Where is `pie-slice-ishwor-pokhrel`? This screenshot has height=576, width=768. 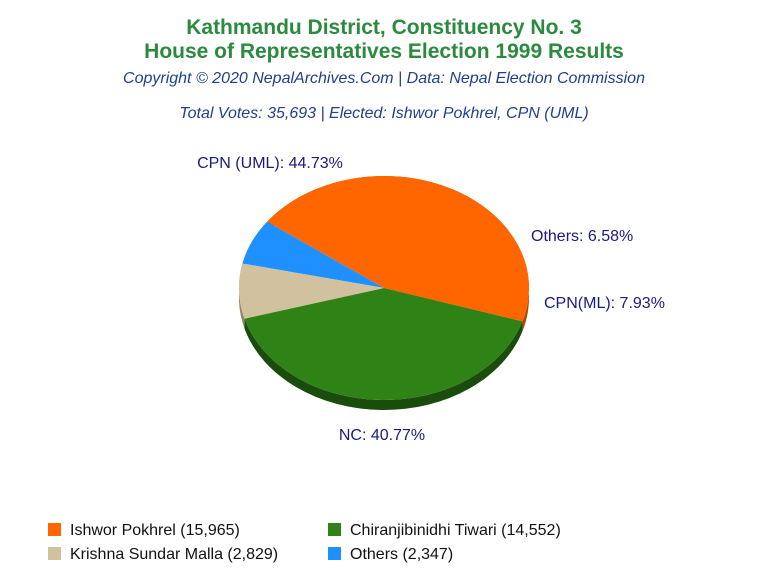
pie-slice-ishwor-pokhrel is located at coordinates (398, 248).